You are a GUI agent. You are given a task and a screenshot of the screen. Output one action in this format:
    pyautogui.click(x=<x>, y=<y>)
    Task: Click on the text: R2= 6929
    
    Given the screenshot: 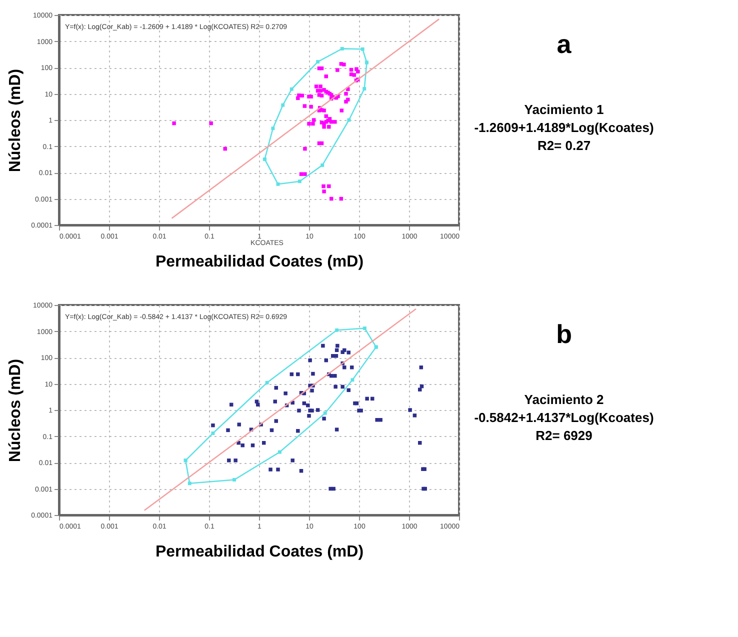 What is the action you would take?
    pyautogui.click(x=564, y=435)
    